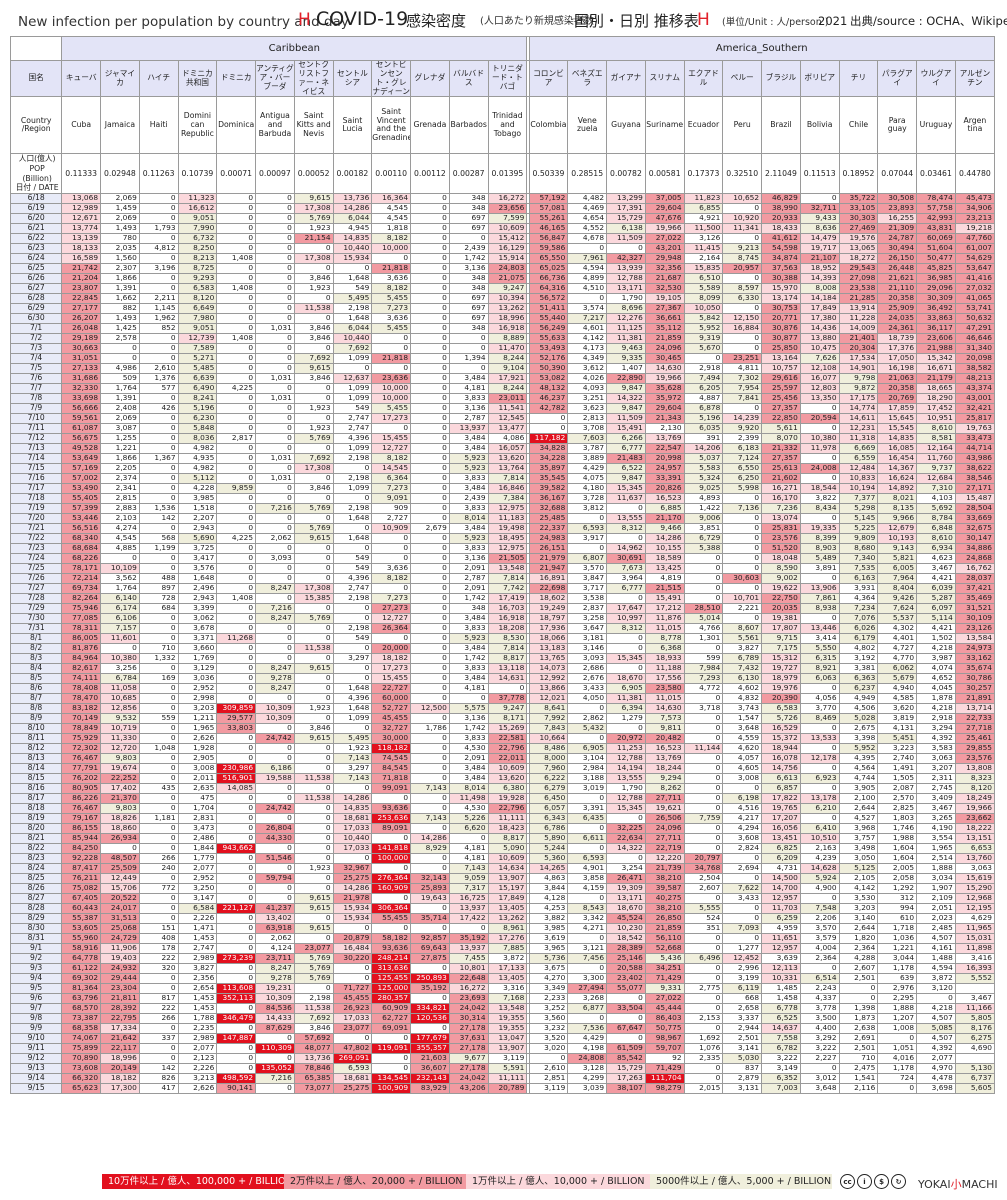  What do you see at coordinates (781, 308) in the screenshot?
I see `value-cell: 30,753` at bounding box center [781, 308].